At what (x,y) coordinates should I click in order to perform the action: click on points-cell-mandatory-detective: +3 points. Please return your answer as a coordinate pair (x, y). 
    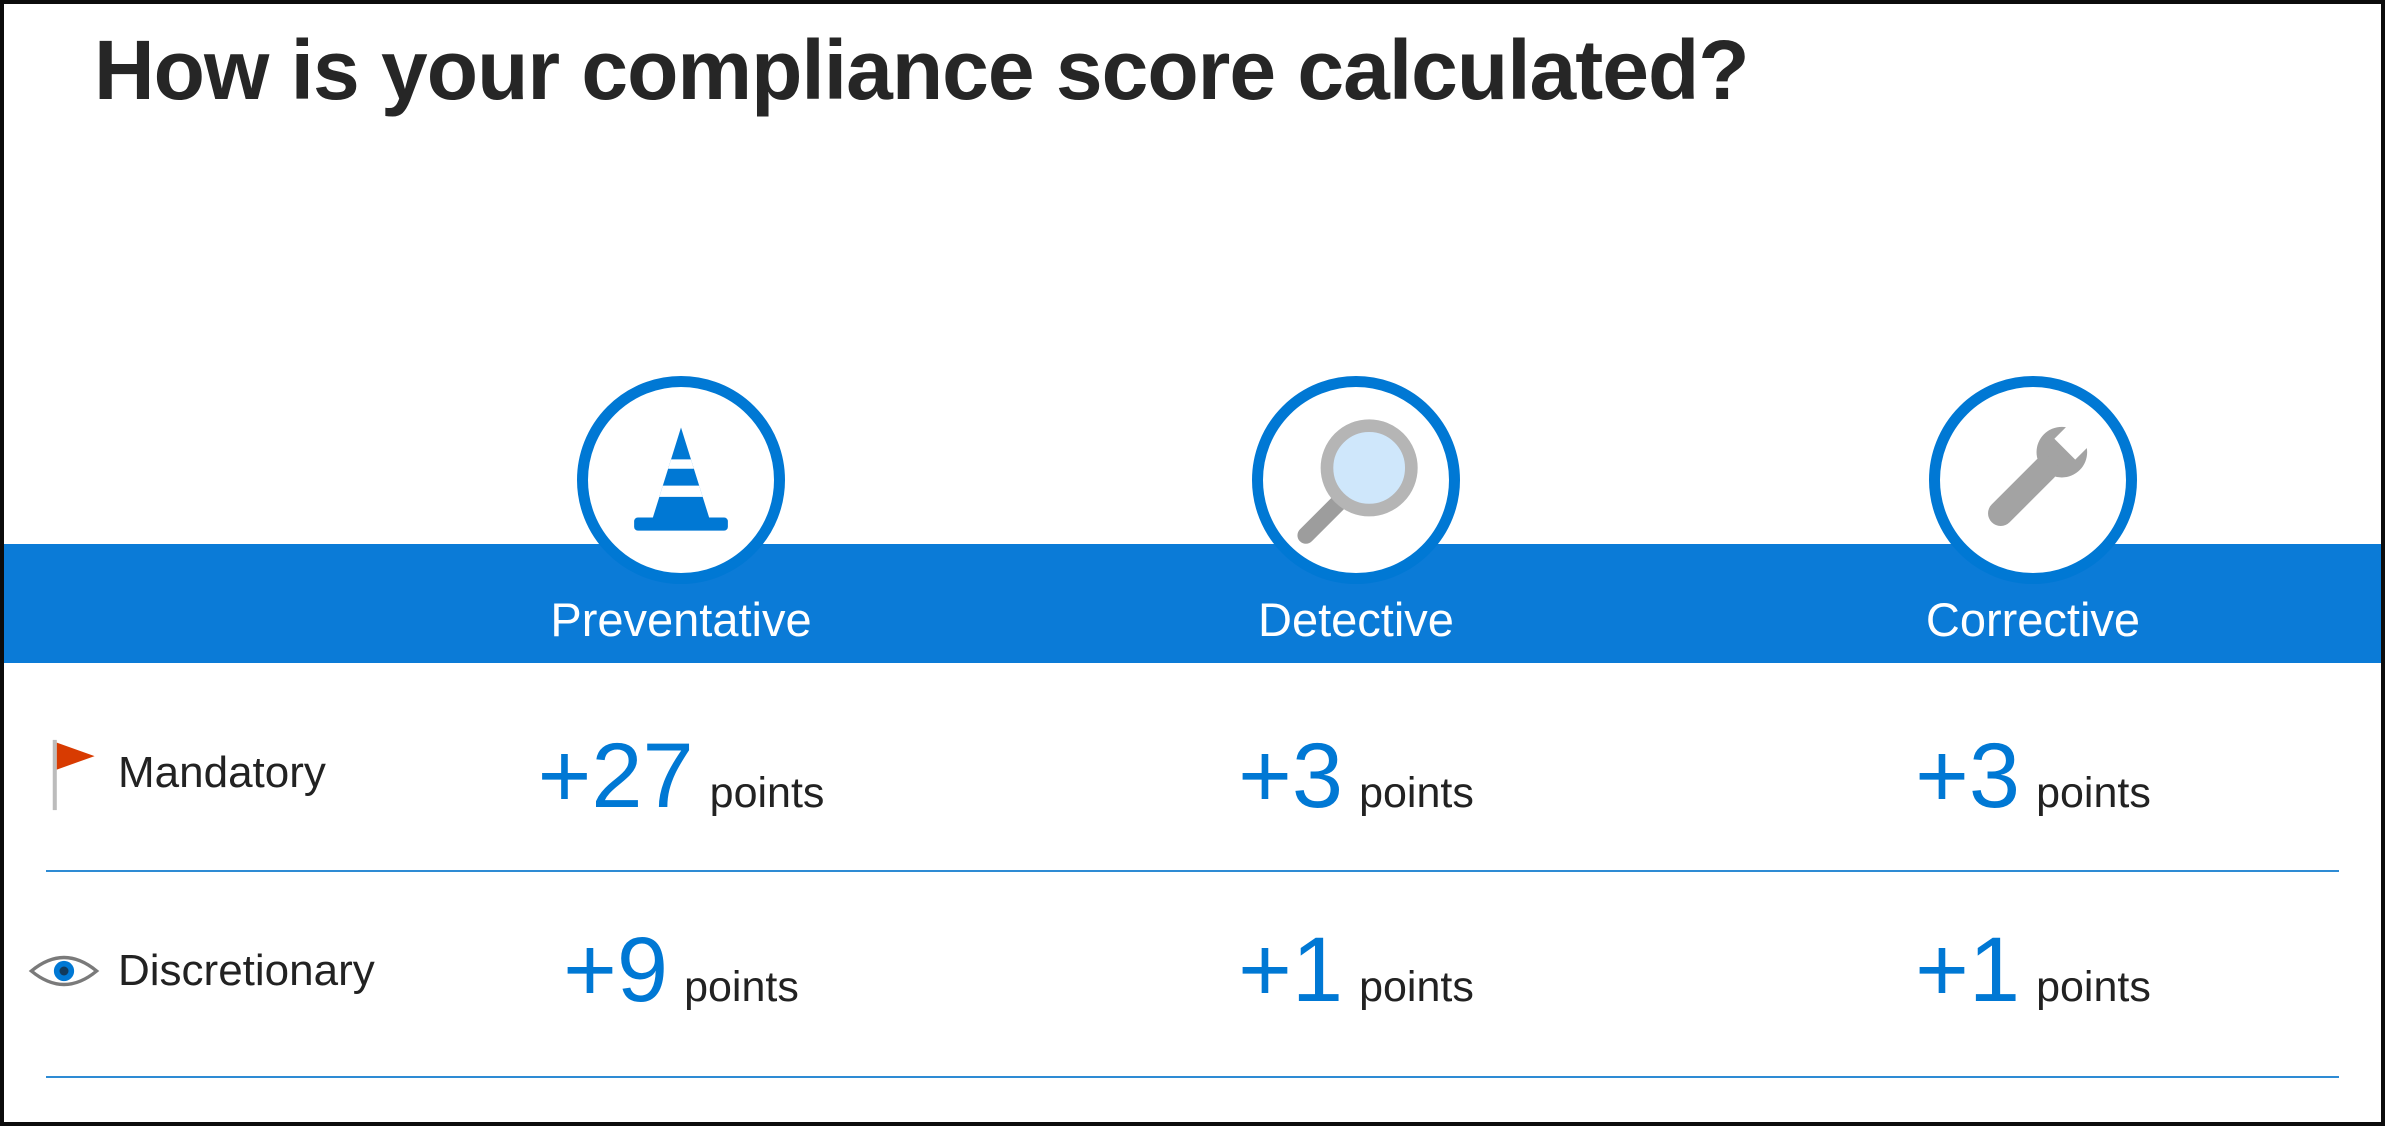
    Looking at the image, I should click on (1356, 776).